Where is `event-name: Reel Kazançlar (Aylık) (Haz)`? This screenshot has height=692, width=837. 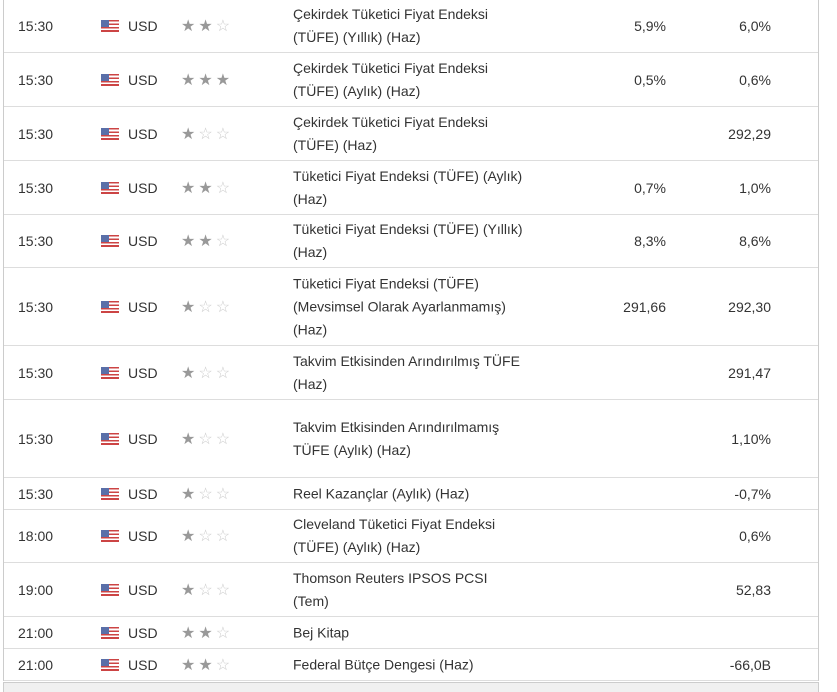 event-name: Reel Kazançlar (Aylık) (Haz) is located at coordinates (381, 493).